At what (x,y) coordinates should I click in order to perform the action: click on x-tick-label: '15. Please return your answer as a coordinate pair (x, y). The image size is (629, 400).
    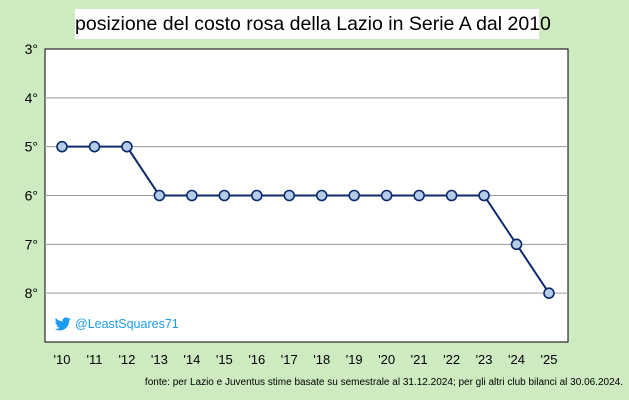
    Looking at the image, I should click on (224, 359).